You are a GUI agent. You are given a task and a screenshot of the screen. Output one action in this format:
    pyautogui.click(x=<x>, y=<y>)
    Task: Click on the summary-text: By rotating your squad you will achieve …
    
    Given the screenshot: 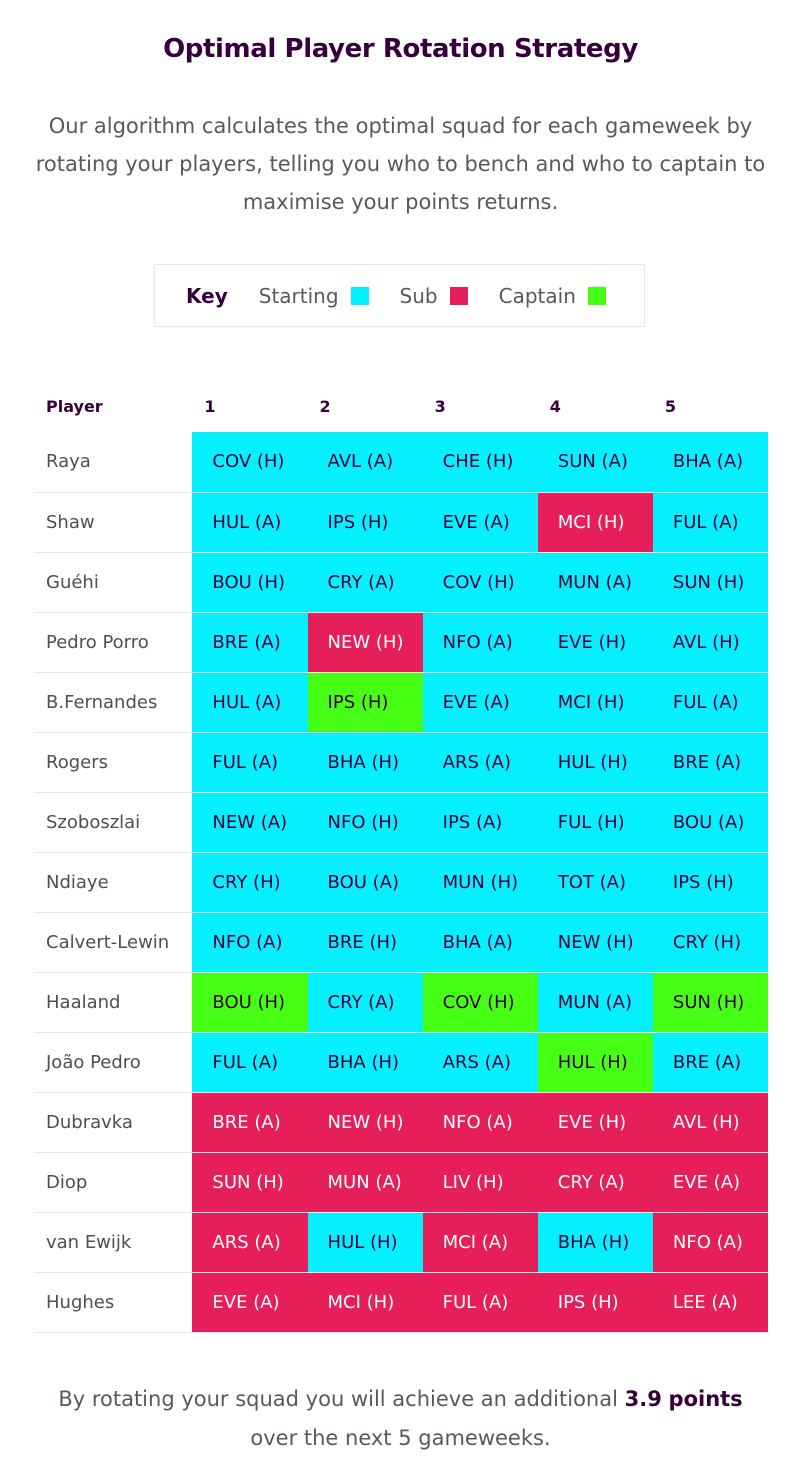 What is the action you would take?
    pyautogui.click(x=400, y=1419)
    